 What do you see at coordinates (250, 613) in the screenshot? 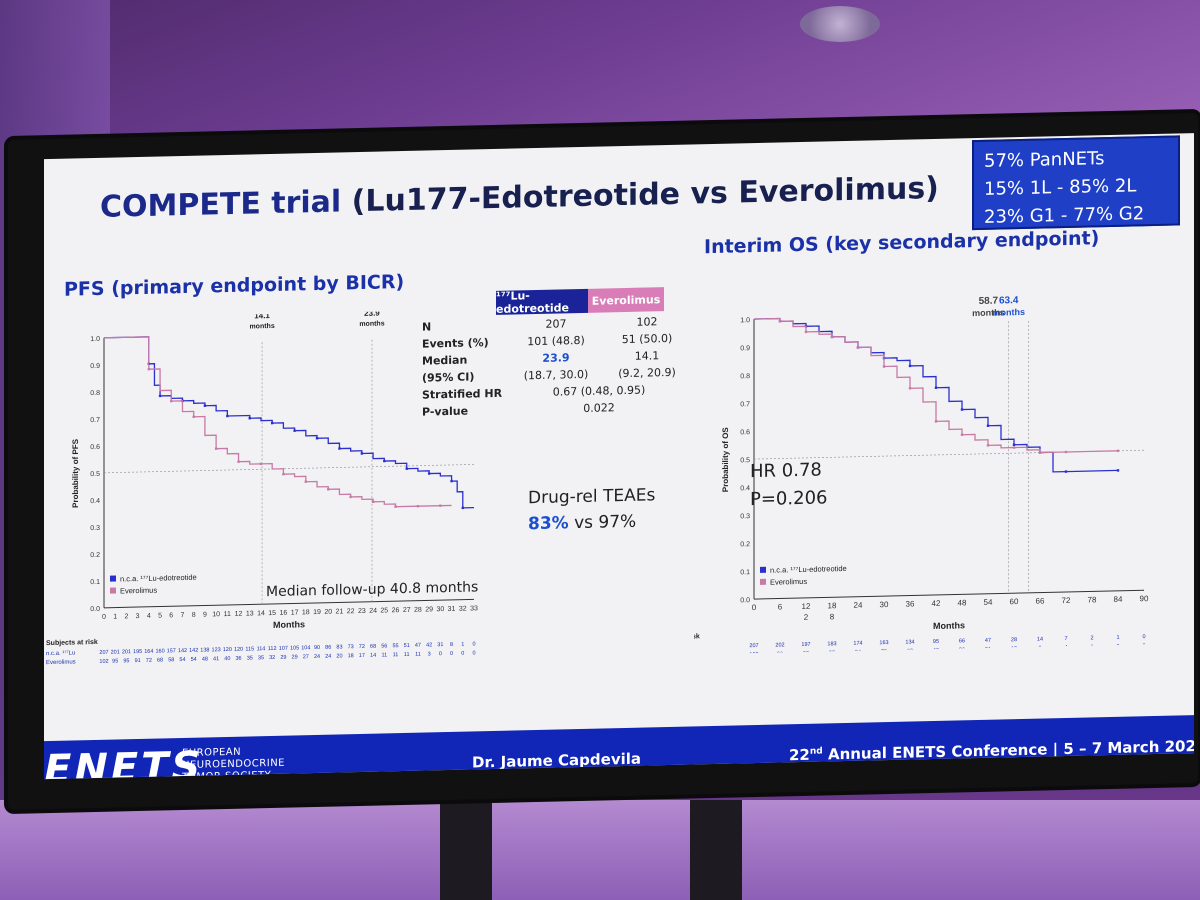
I see `x-tick-label: 13` at bounding box center [250, 613].